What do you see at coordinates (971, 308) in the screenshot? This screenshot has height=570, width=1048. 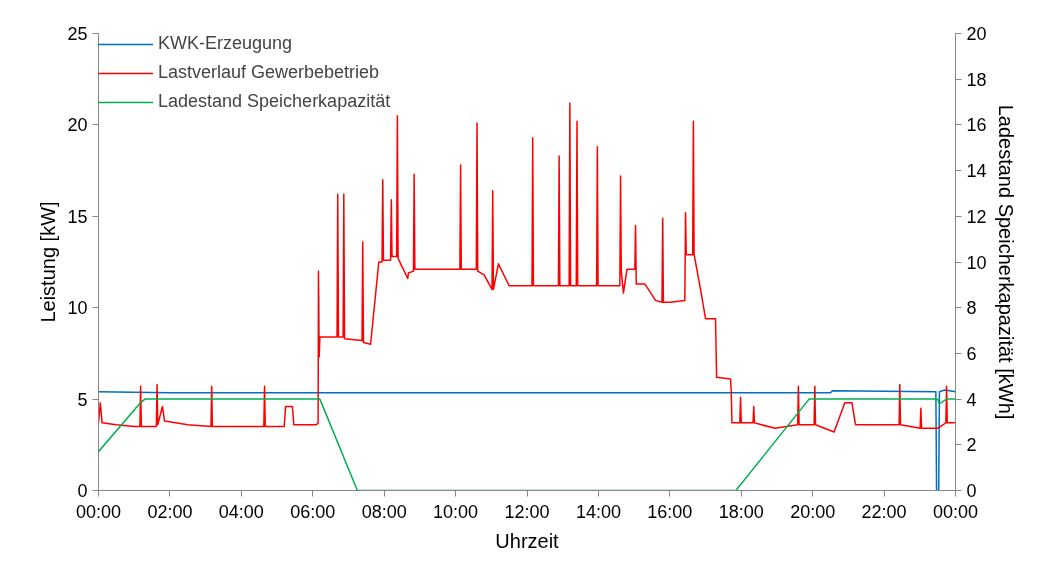 I see `y2-tick-label: 8` at bounding box center [971, 308].